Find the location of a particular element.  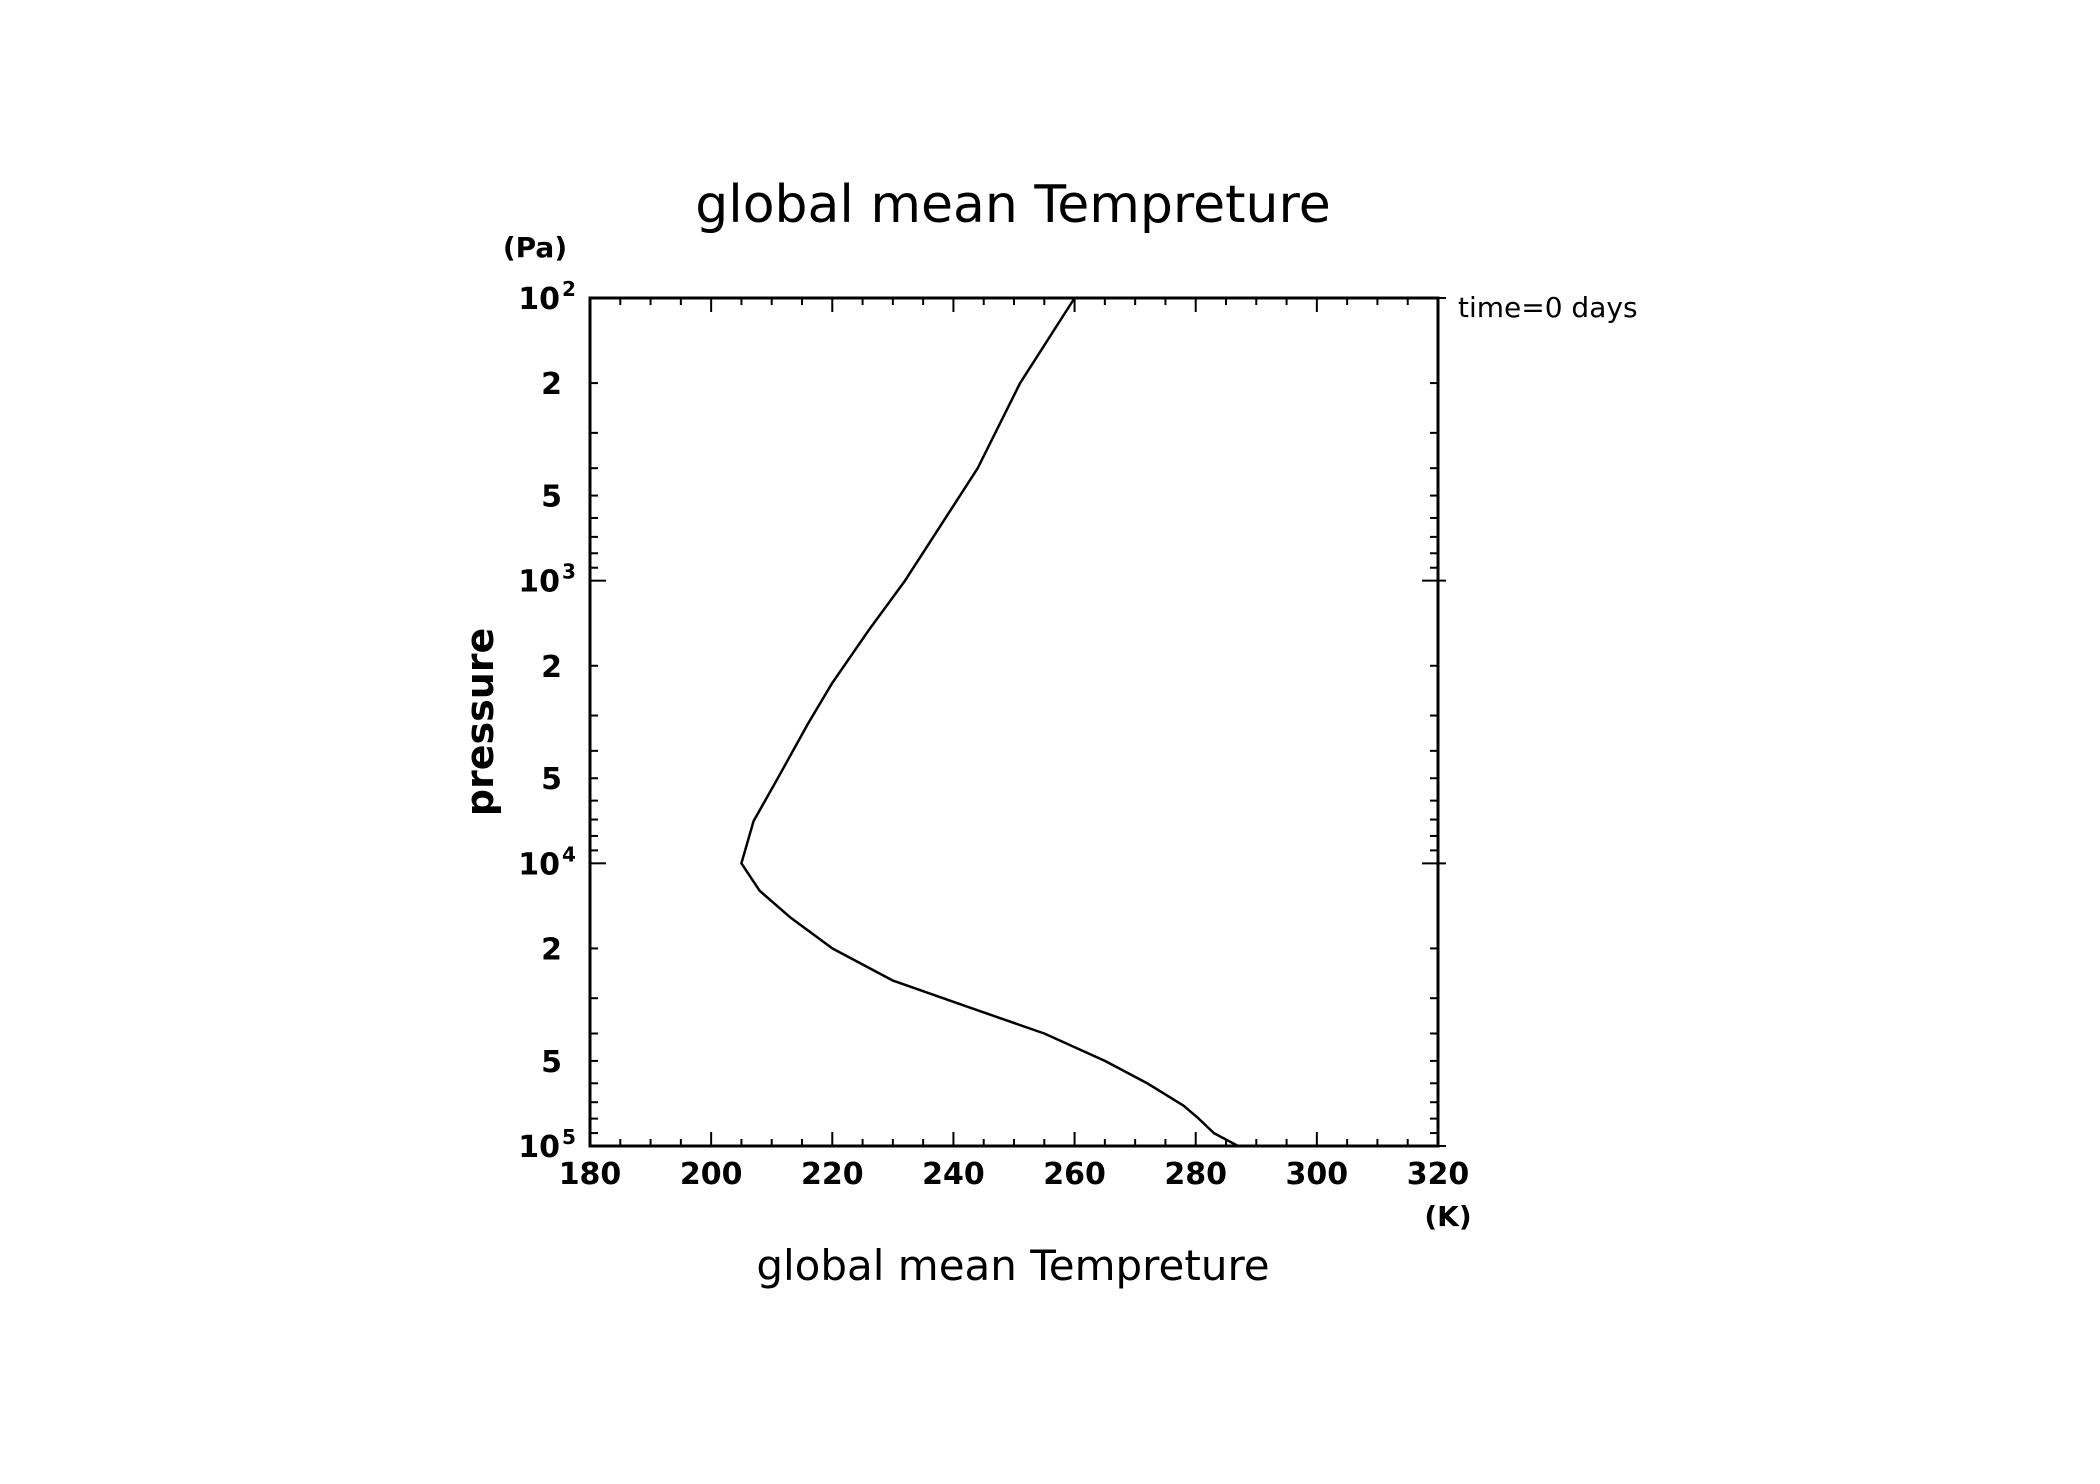

time-annotation: time=0 days is located at coordinates (1548, 307).